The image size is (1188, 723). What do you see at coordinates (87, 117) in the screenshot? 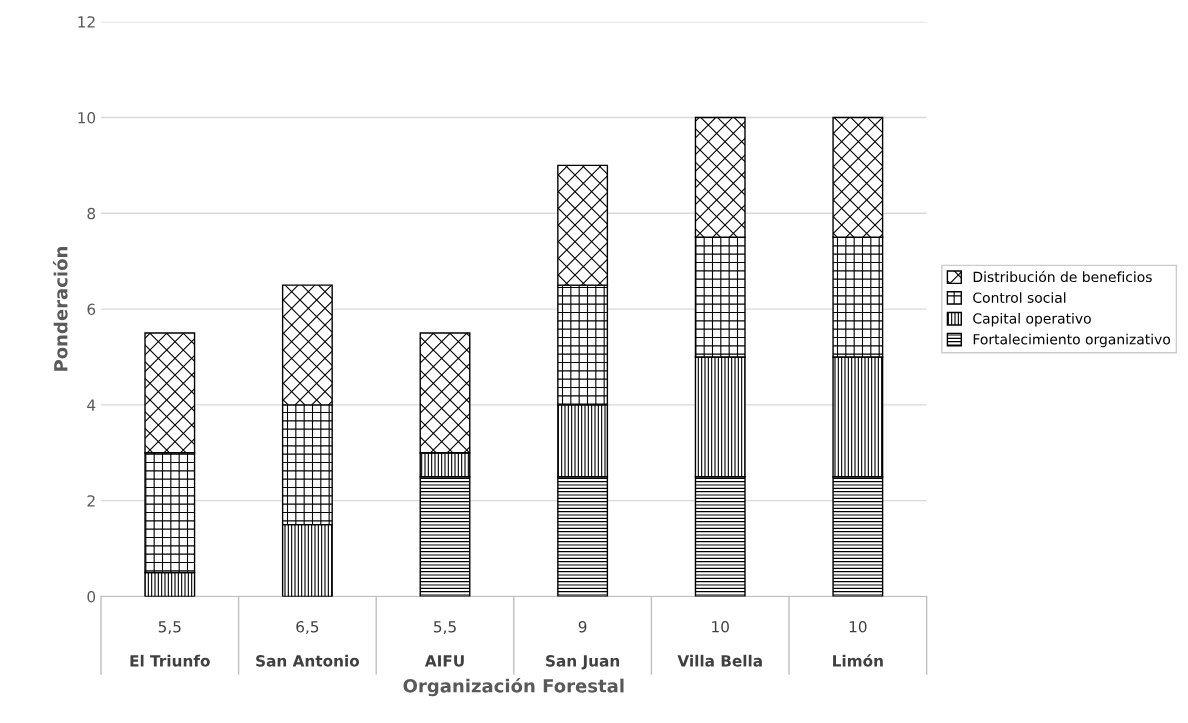
I see `y-tick-label: 10` at bounding box center [87, 117].